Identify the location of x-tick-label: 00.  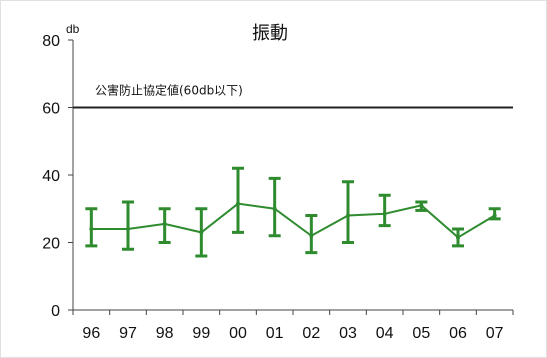
(238, 333).